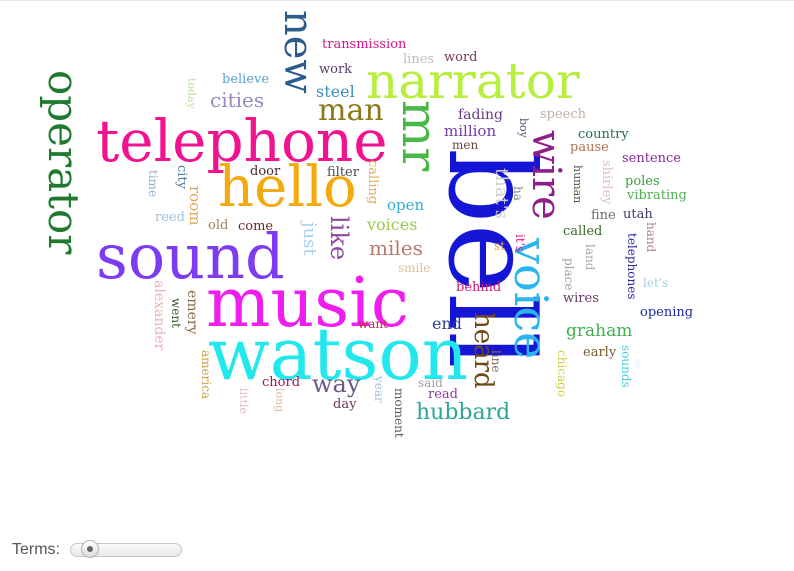 This screenshot has width=794, height=571. What do you see at coordinates (569, 274) in the screenshot?
I see `cloud-word: place` at bounding box center [569, 274].